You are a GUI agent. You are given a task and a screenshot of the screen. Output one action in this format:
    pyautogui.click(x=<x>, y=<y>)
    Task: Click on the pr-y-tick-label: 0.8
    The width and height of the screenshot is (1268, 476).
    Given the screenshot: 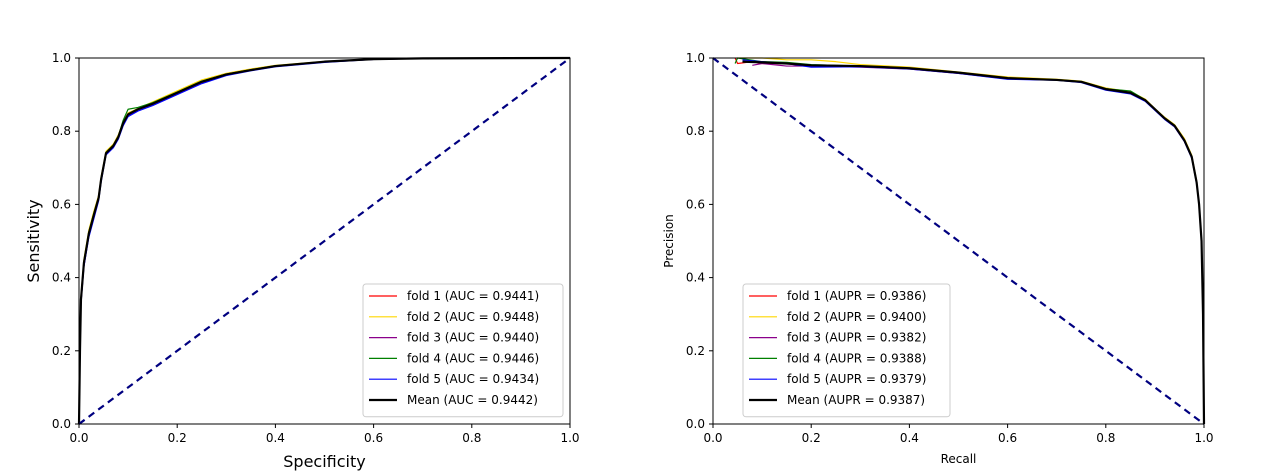 What is the action you would take?
    pyautogui.click(x=695, y=131)
    